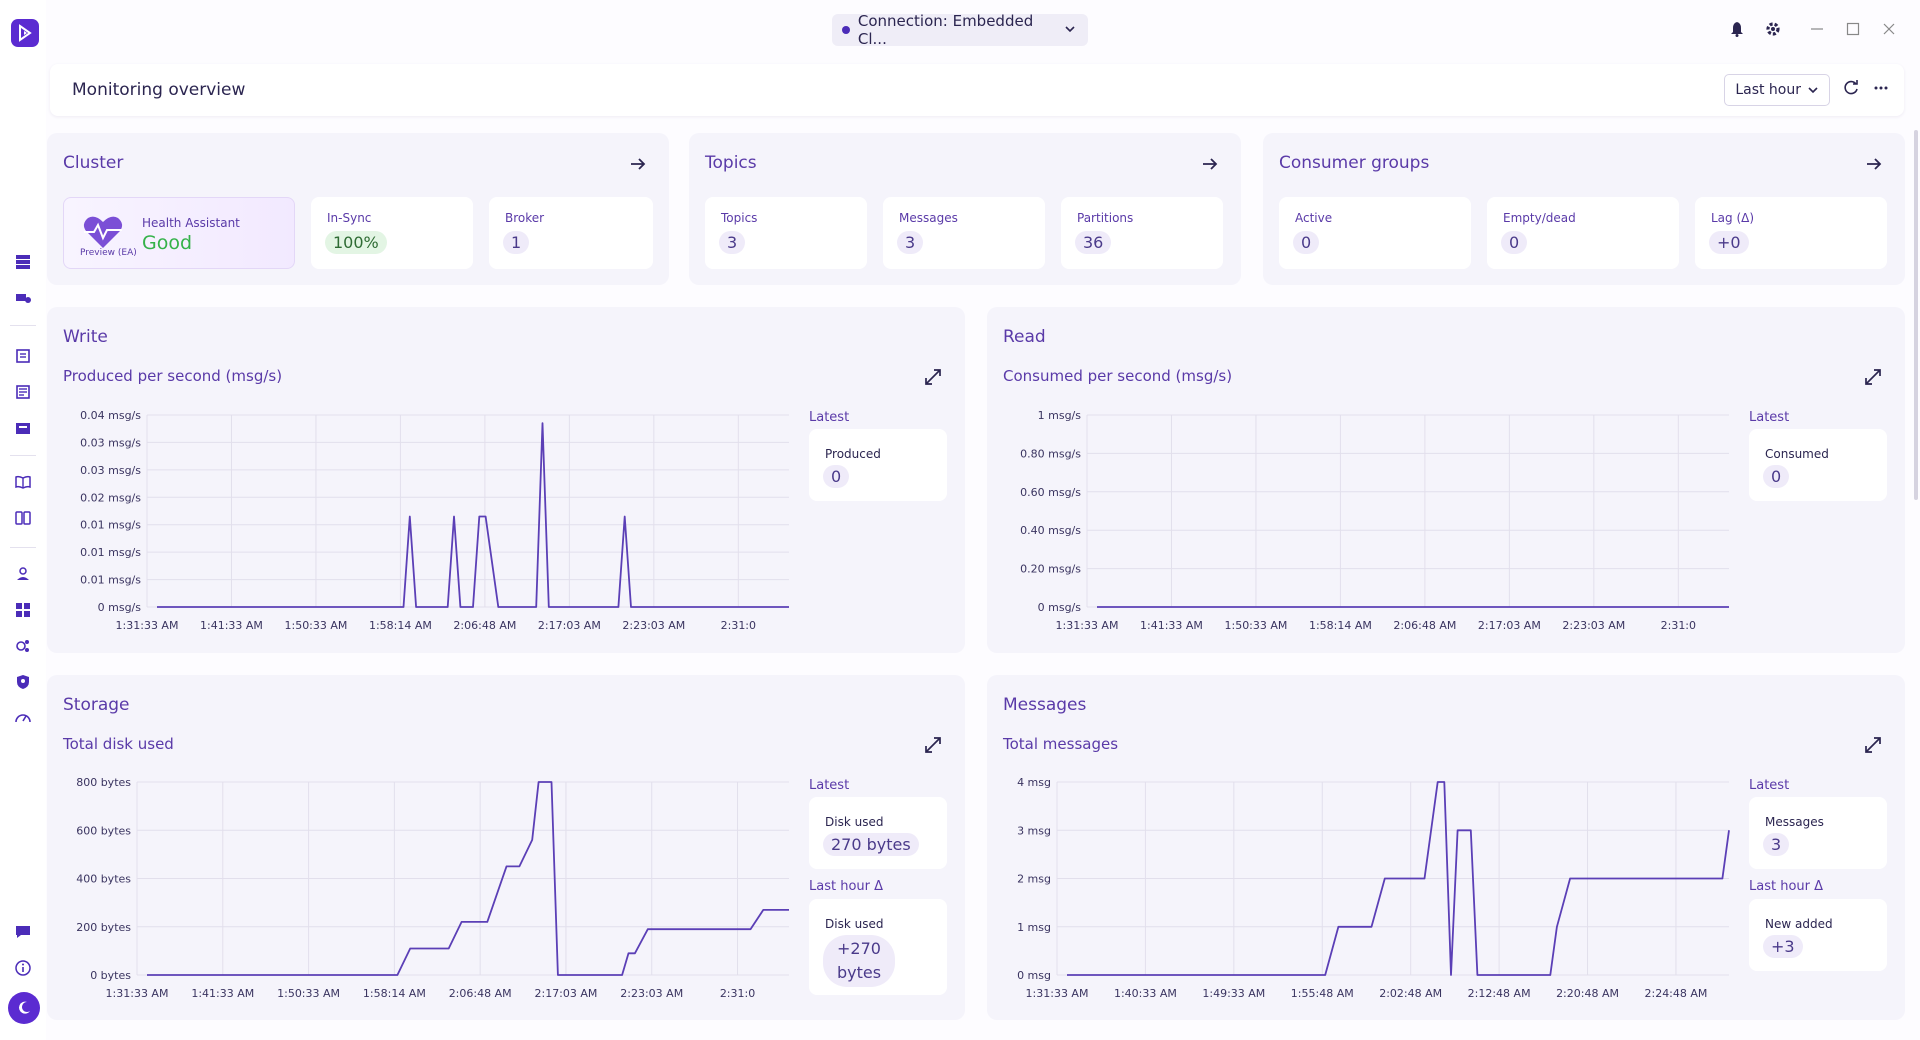 The image size is (1920, 1040). I want to click on preview-badge: Preview (EA), so click(108, 253).